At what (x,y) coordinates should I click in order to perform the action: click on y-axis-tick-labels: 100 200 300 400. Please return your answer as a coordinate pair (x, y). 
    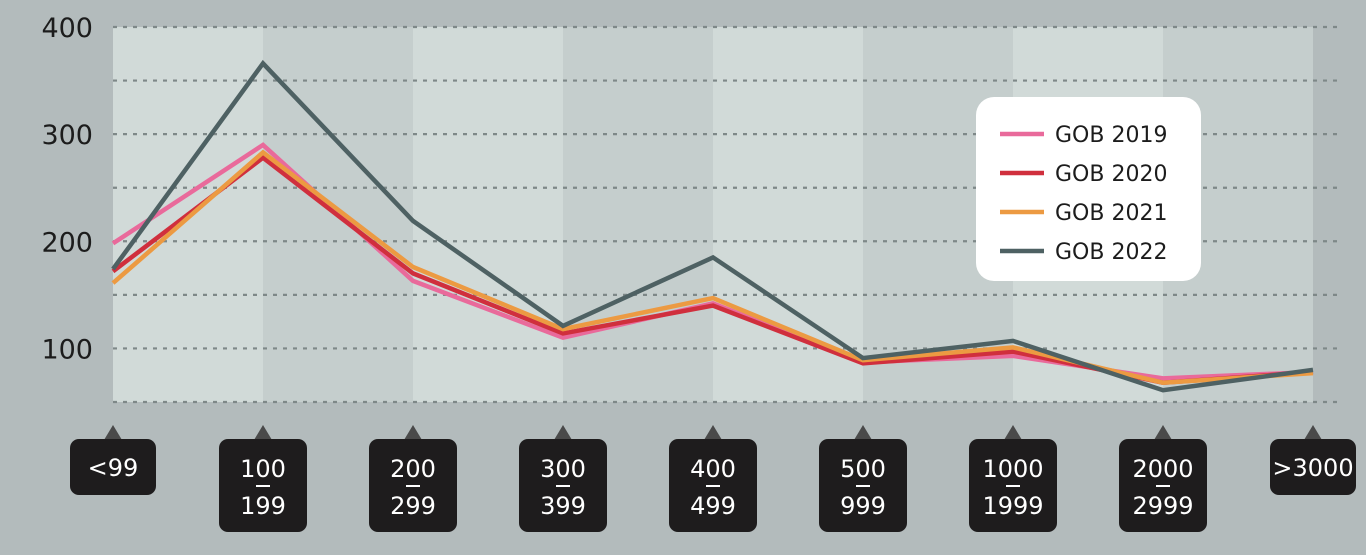
    Looking at the image, I should click on (67, 189).